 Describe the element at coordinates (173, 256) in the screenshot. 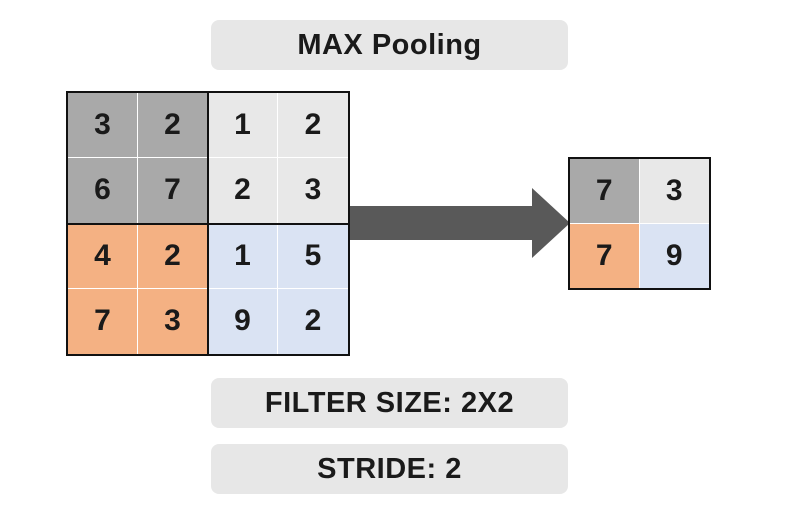

I see `input-cell-r2-c1: 2` at that location.